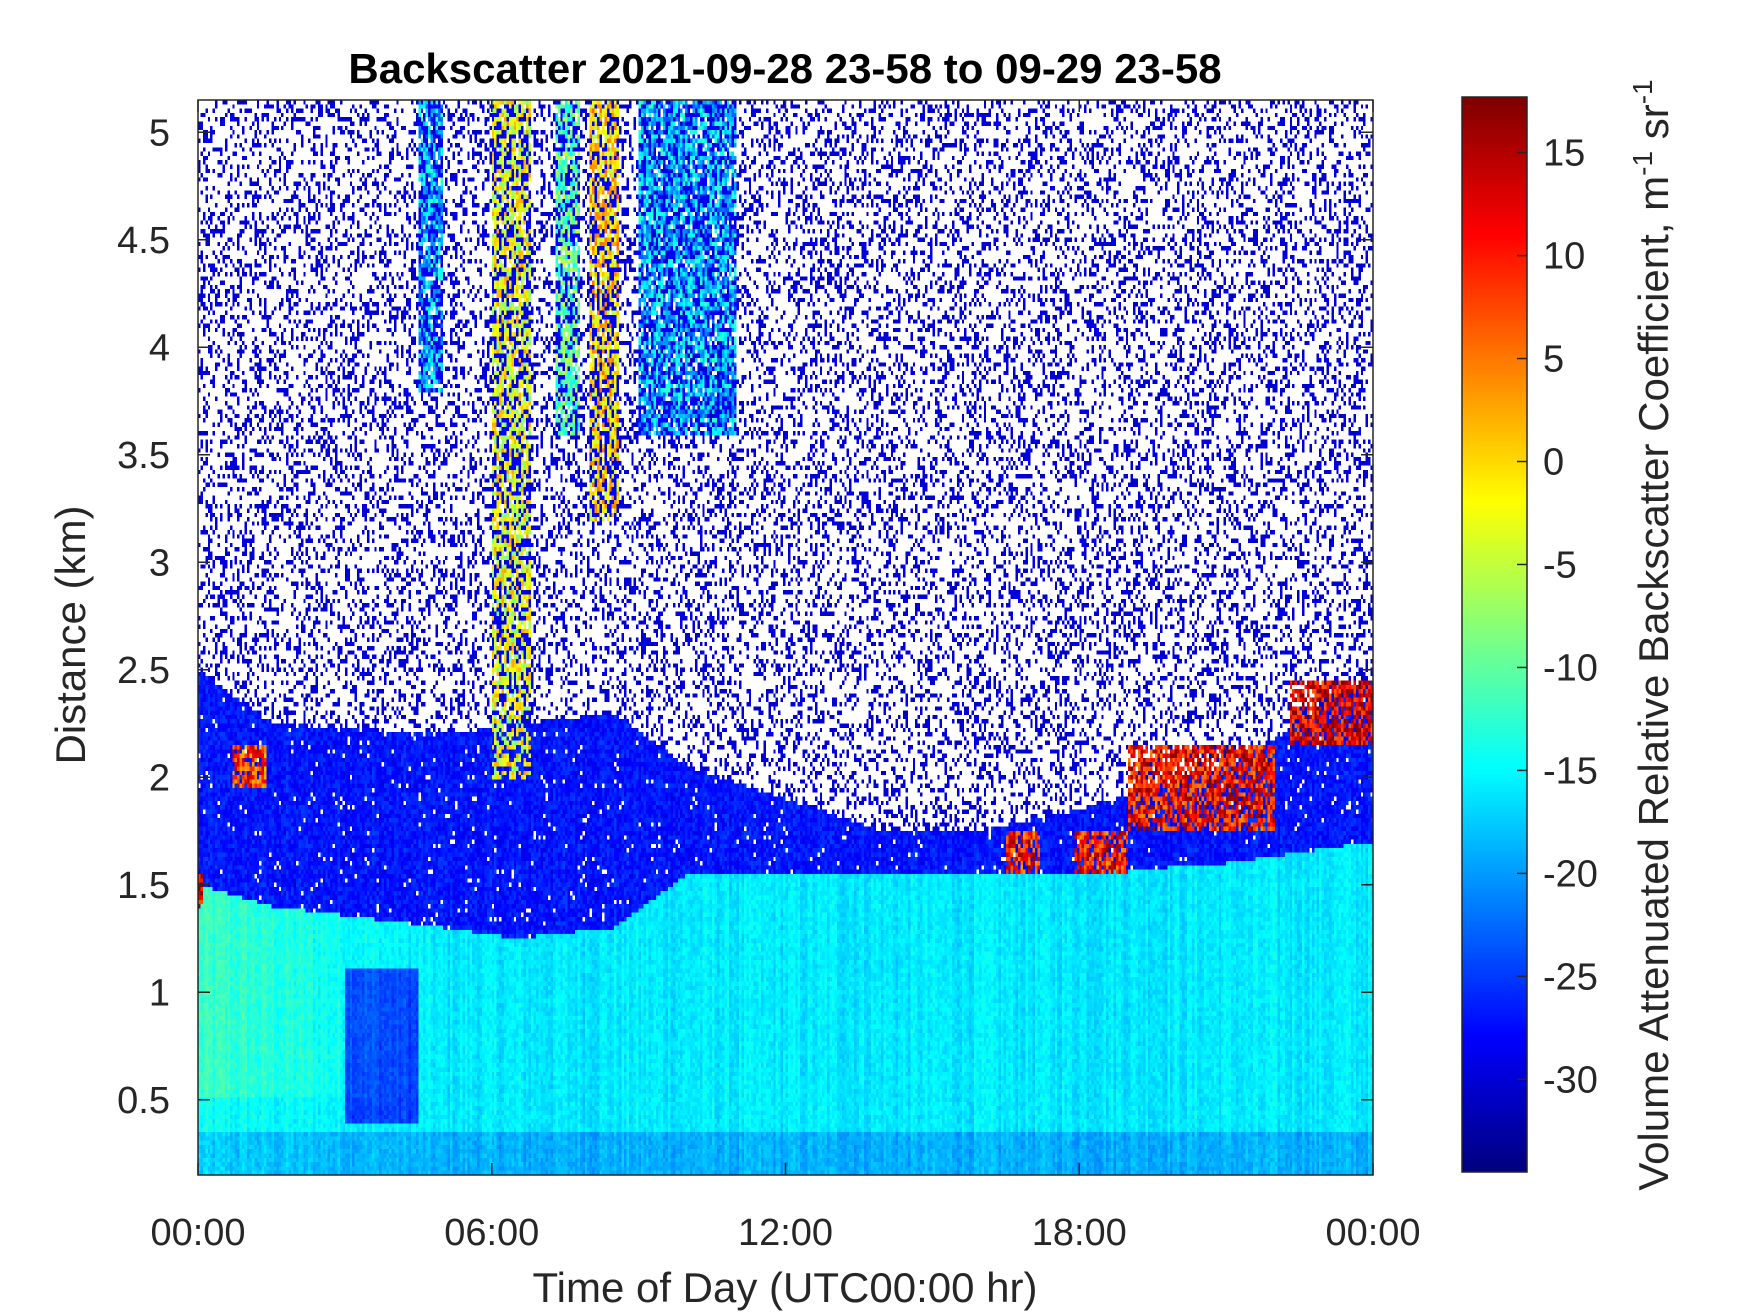  Describe the element at coordinates (785, 1233) in the screenshot. I see `x-tick-label: 12:00` at that location.